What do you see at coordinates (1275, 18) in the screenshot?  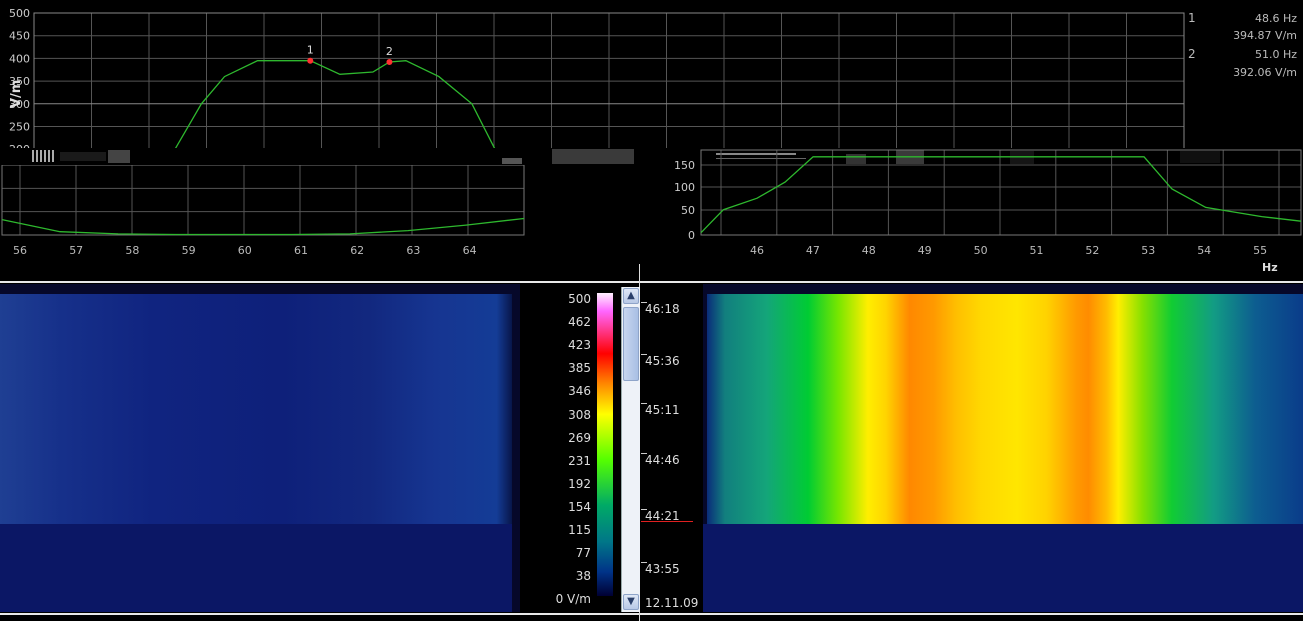 I see `marker-1-freq: 48.6 Hz` at bounding box center [1275, 18].